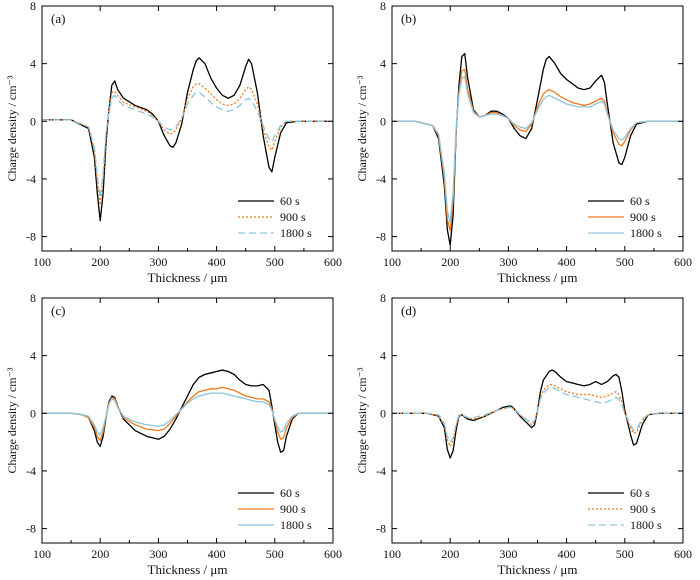  What do you see at coordinates (58, 18) in the screenshot?
I see `panel-label: (a)` at bounding box center [58, 18].